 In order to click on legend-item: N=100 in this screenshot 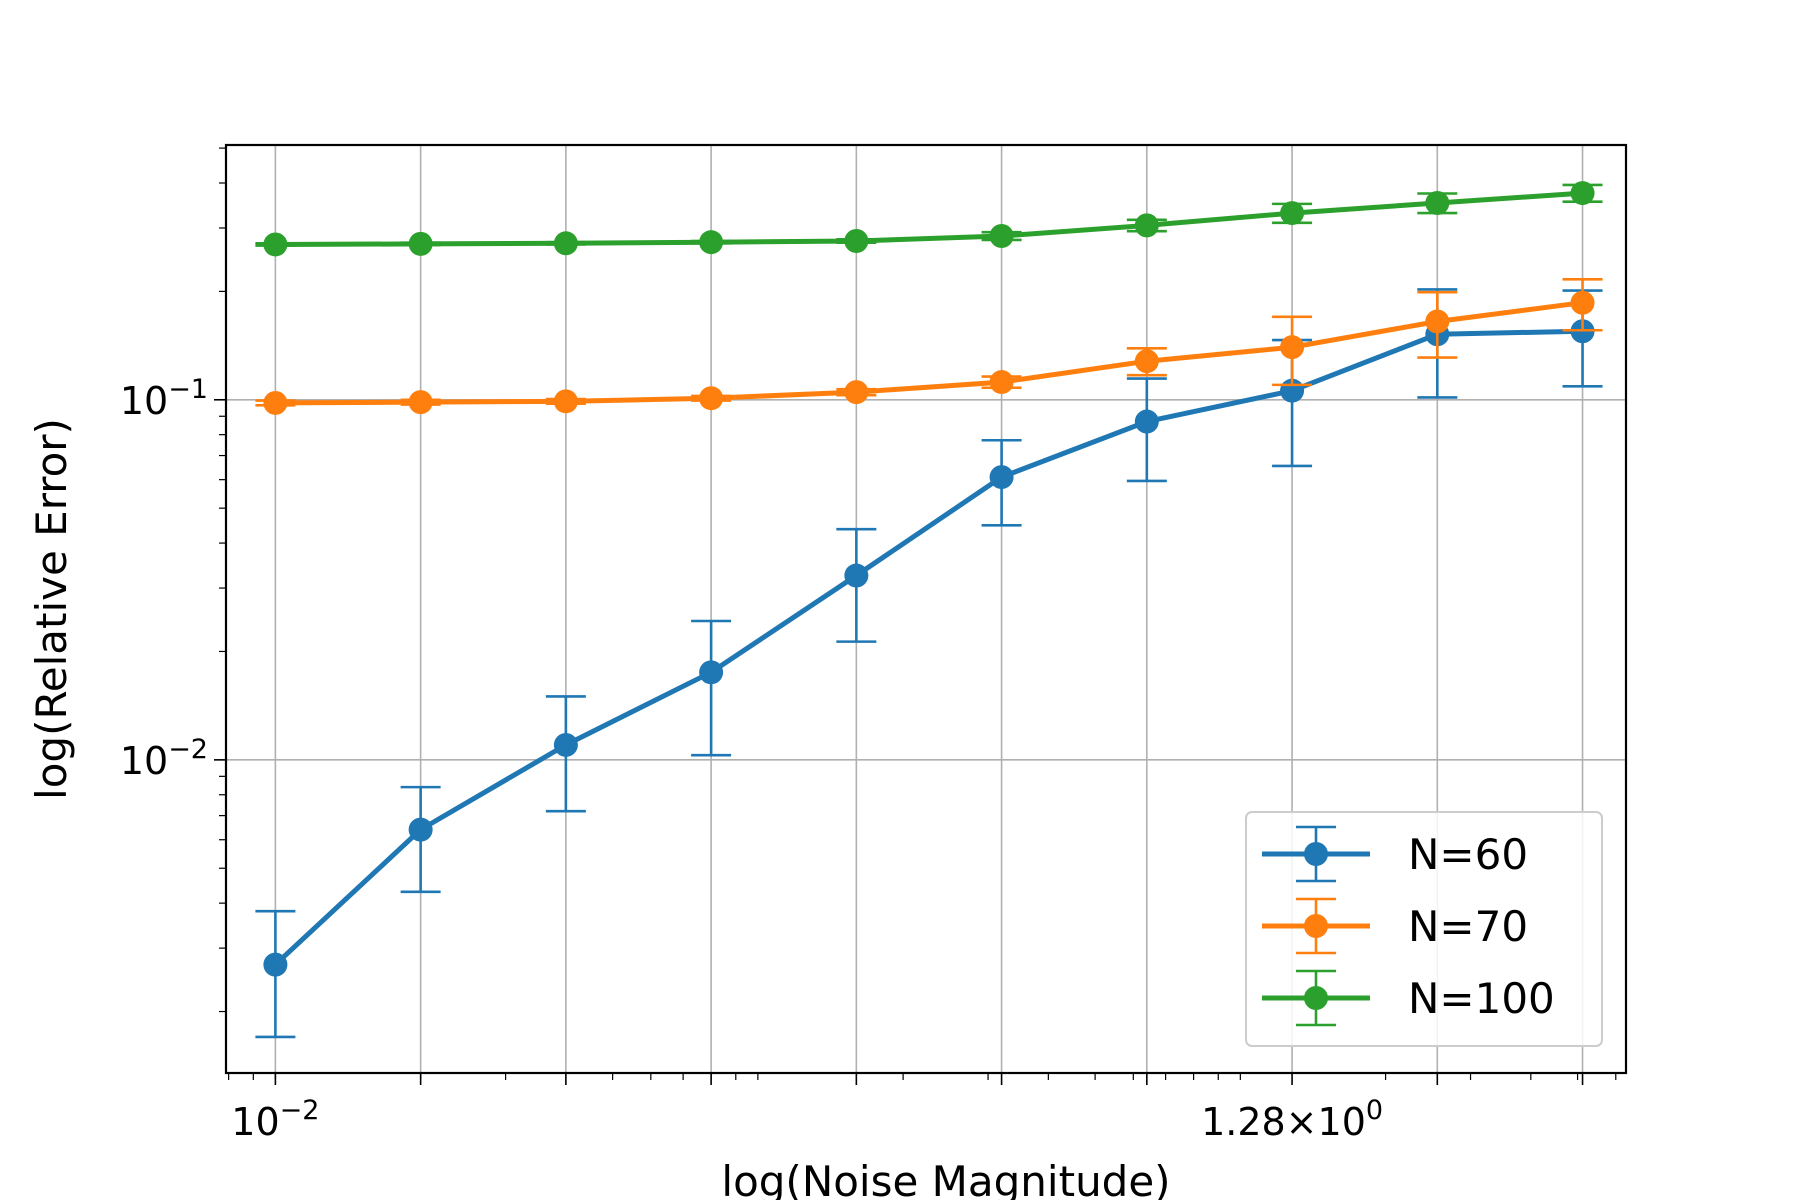, I will do `click(1408, 998)`.